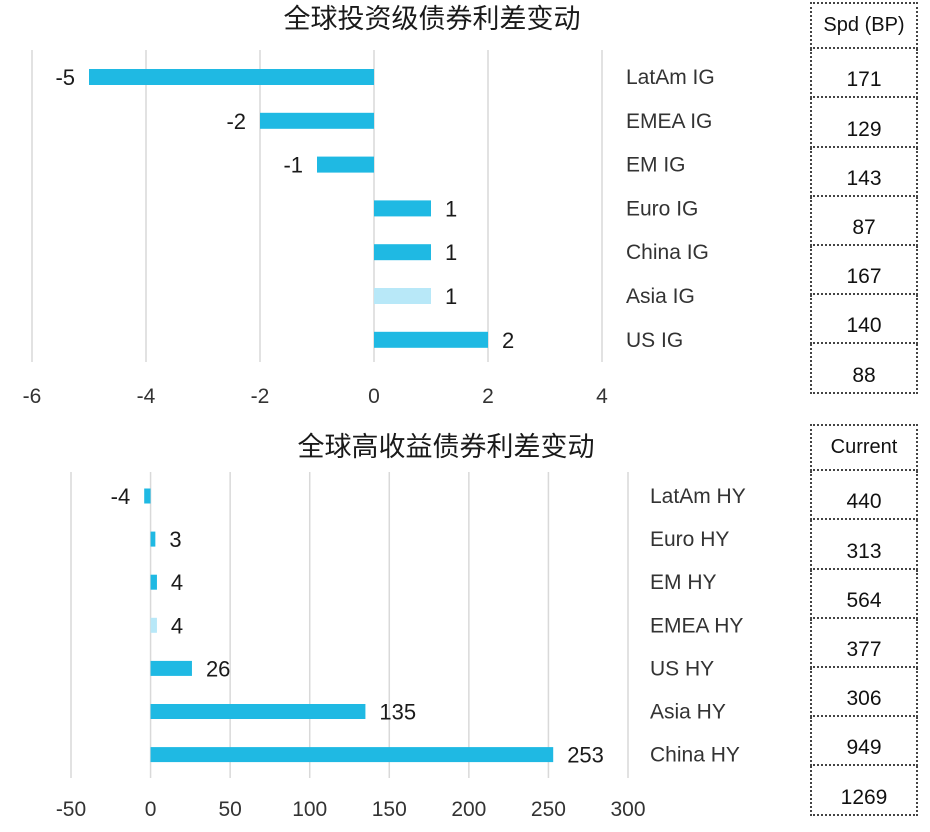 Image resolution: width=930 pixels, height=832 pixels. What do you see at coordinates (548, 809) in the screenshot?
I see `hy-tick-label: 250` at bounding box center [548, 809].